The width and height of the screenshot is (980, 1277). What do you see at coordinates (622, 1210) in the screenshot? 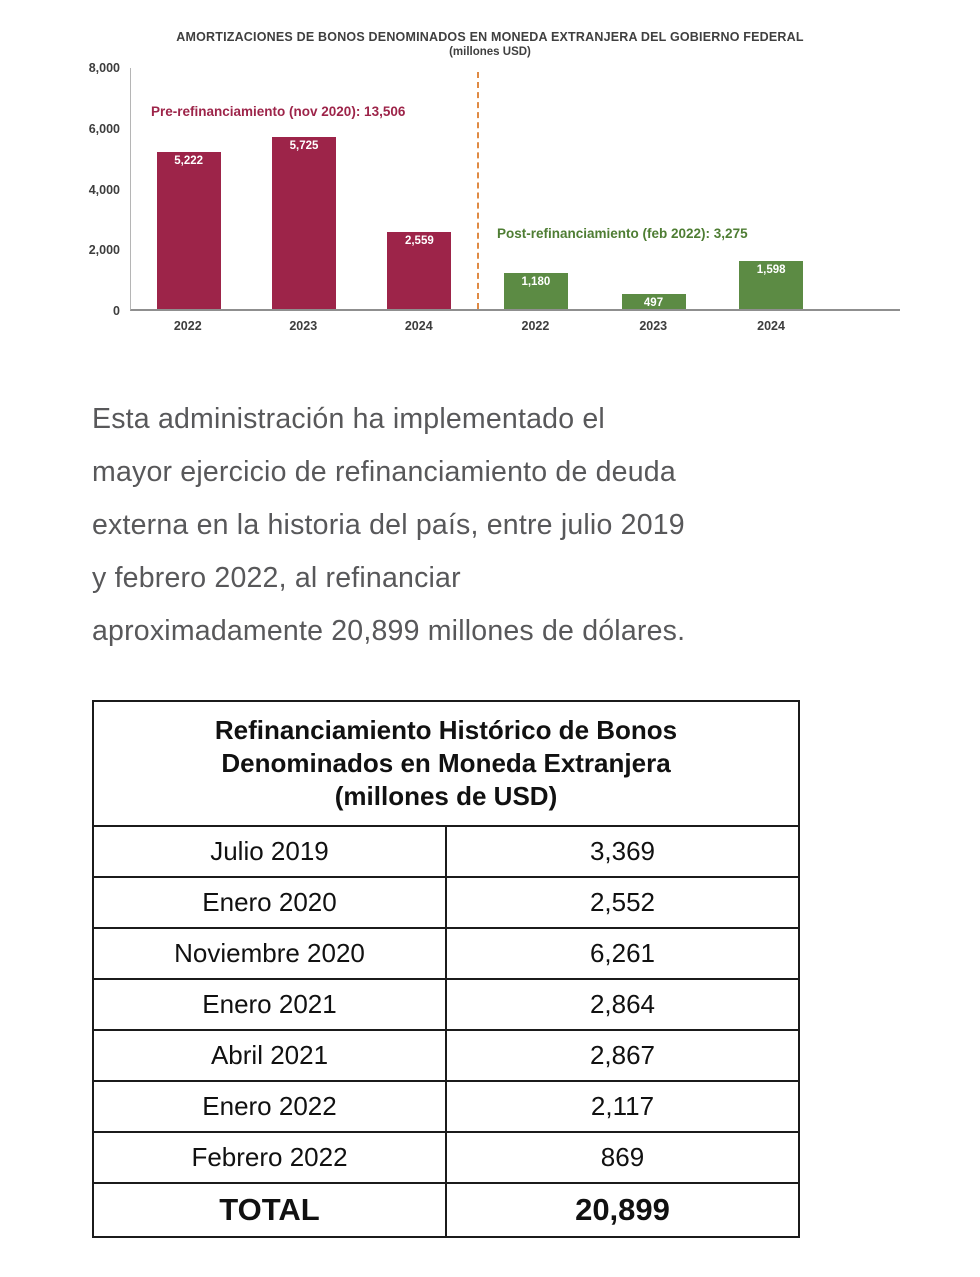
I see `total-value-cell: 20,899` at bounding box center [622, 1210].